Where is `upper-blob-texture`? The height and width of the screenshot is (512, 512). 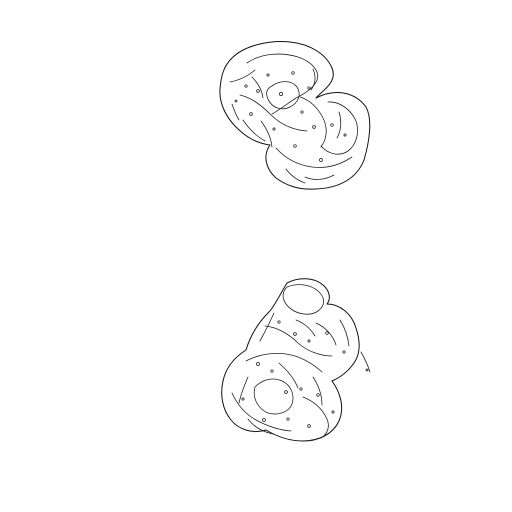
upper-blob-texture is located at coordinates (290, 116).